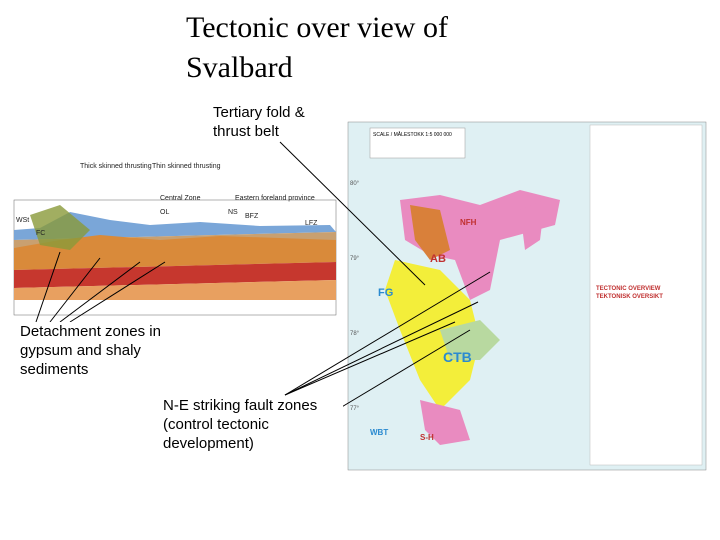 This screenshot has width=720, height=540. What do you see at coordinates (116, 166) in the screenshot?
I see `section-label: Thick skinned thrusting` at bounding box center [116, 166].